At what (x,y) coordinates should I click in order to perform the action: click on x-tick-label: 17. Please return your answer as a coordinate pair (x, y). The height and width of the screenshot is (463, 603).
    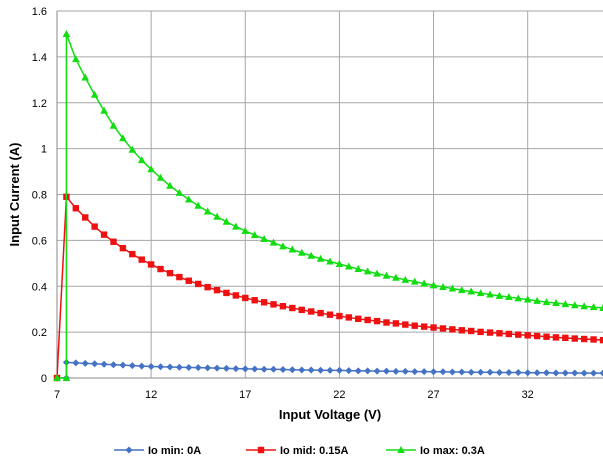
    Looking at the image, I should click on (245, 395).